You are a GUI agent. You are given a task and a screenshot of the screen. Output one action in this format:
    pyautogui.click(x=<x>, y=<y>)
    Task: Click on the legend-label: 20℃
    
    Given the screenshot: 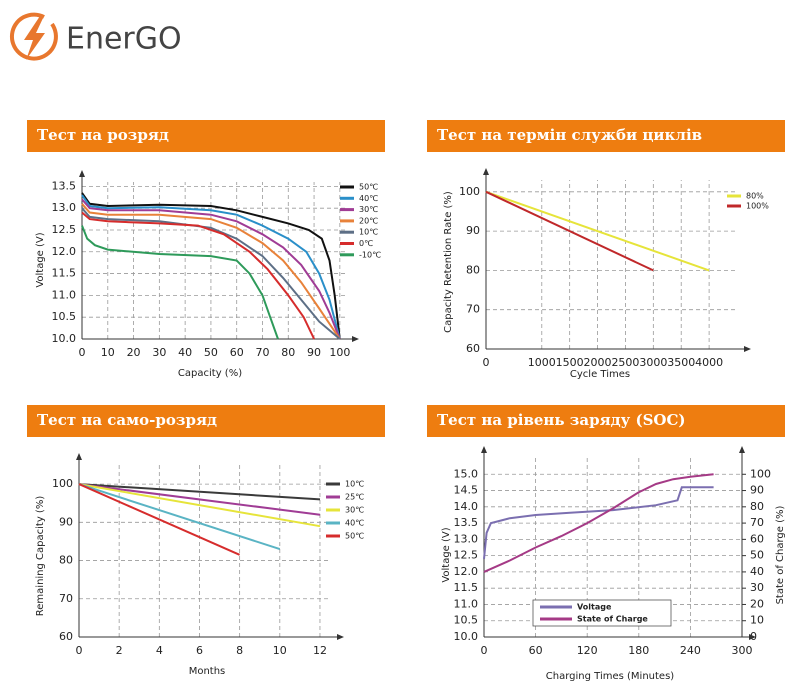 What is the action you would take?
    pyautogui.click(x=368, y=220)
    